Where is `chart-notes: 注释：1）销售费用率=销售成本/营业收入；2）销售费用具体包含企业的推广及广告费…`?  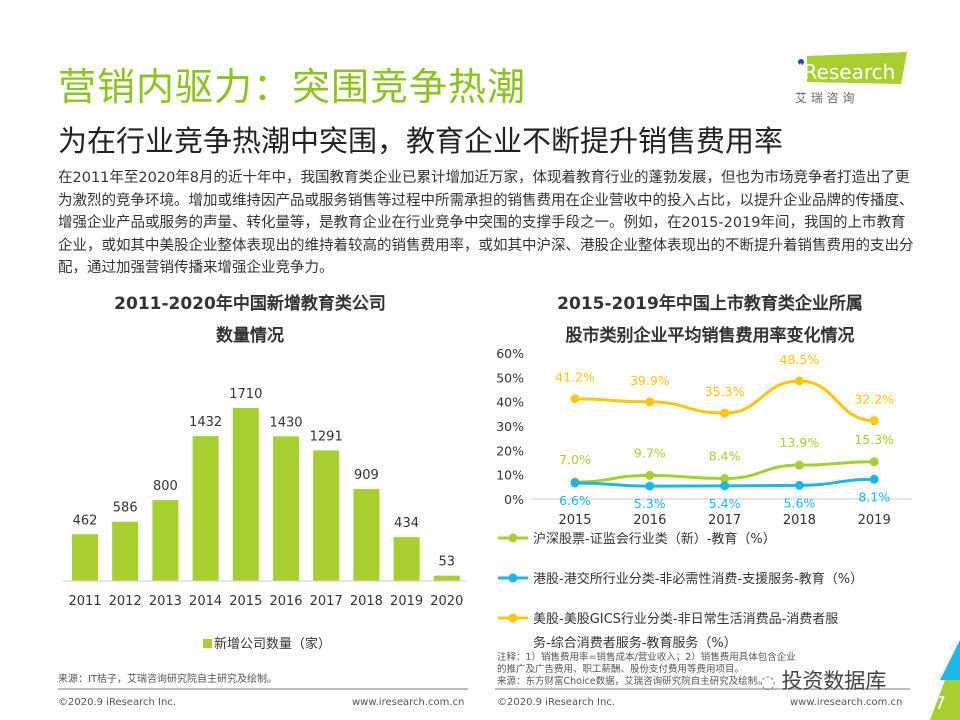
chart-notes: 注释：1）销售费用率=销售成本/营业收入；2）销售费用具体包含企业的推广及广告费… is located at coordinates (647, 670).